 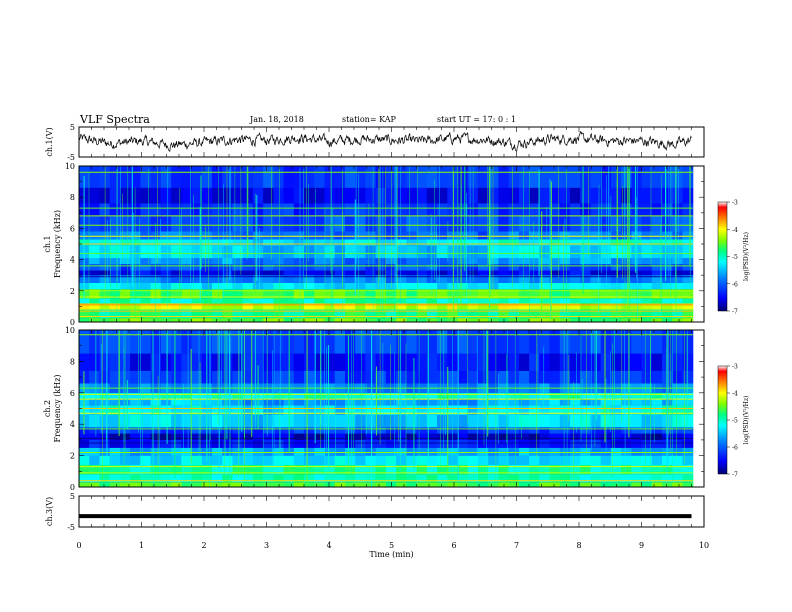 What do you see at coordinates (72, 456) in the screenshot?
I see `y-tick-label: 2` at bounding box center [72, 456].